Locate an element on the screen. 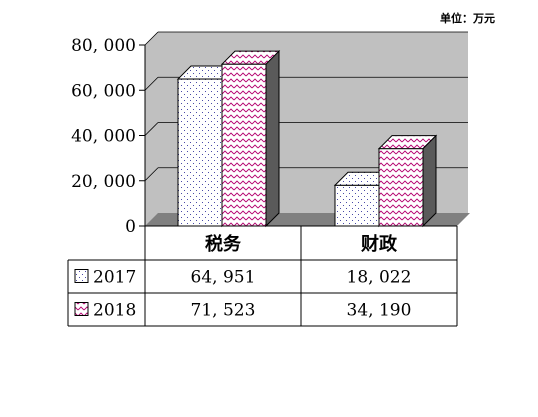  y-axis: 0 20, 000 40, 000 60, 000 80, 000 is located at coordinates (108, 136).